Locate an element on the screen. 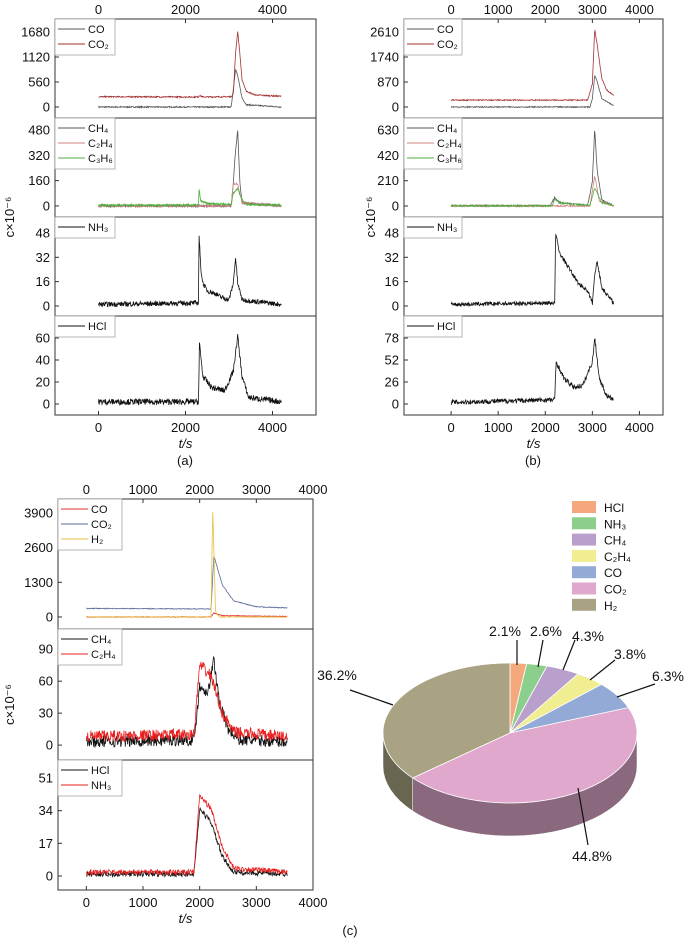  y-tick-label: 34 is located at coordinates (46, 810).